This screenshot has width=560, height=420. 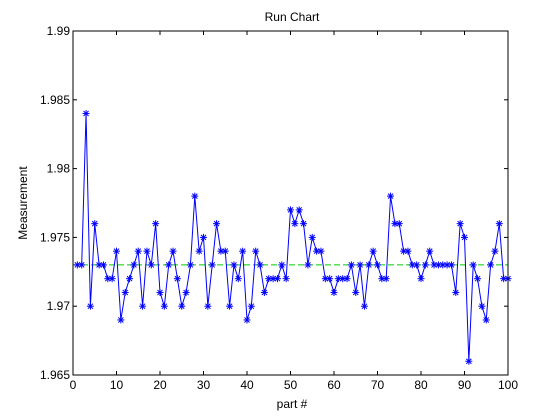 I want to click on x-tick-label: 30, so click(x=204, y=385).